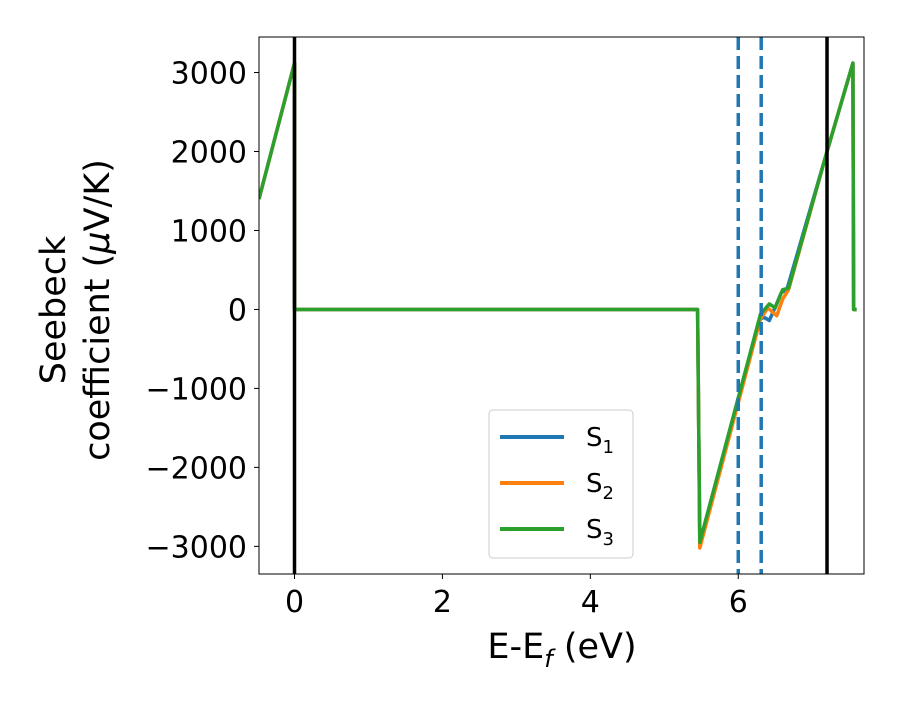 Image resolution: width=900 pixels, height=705 pixels. What do you see at coordinates (209, 74) in the screenshot?
I see `y-tick-label: 3000` at bounding box center [209, 74].